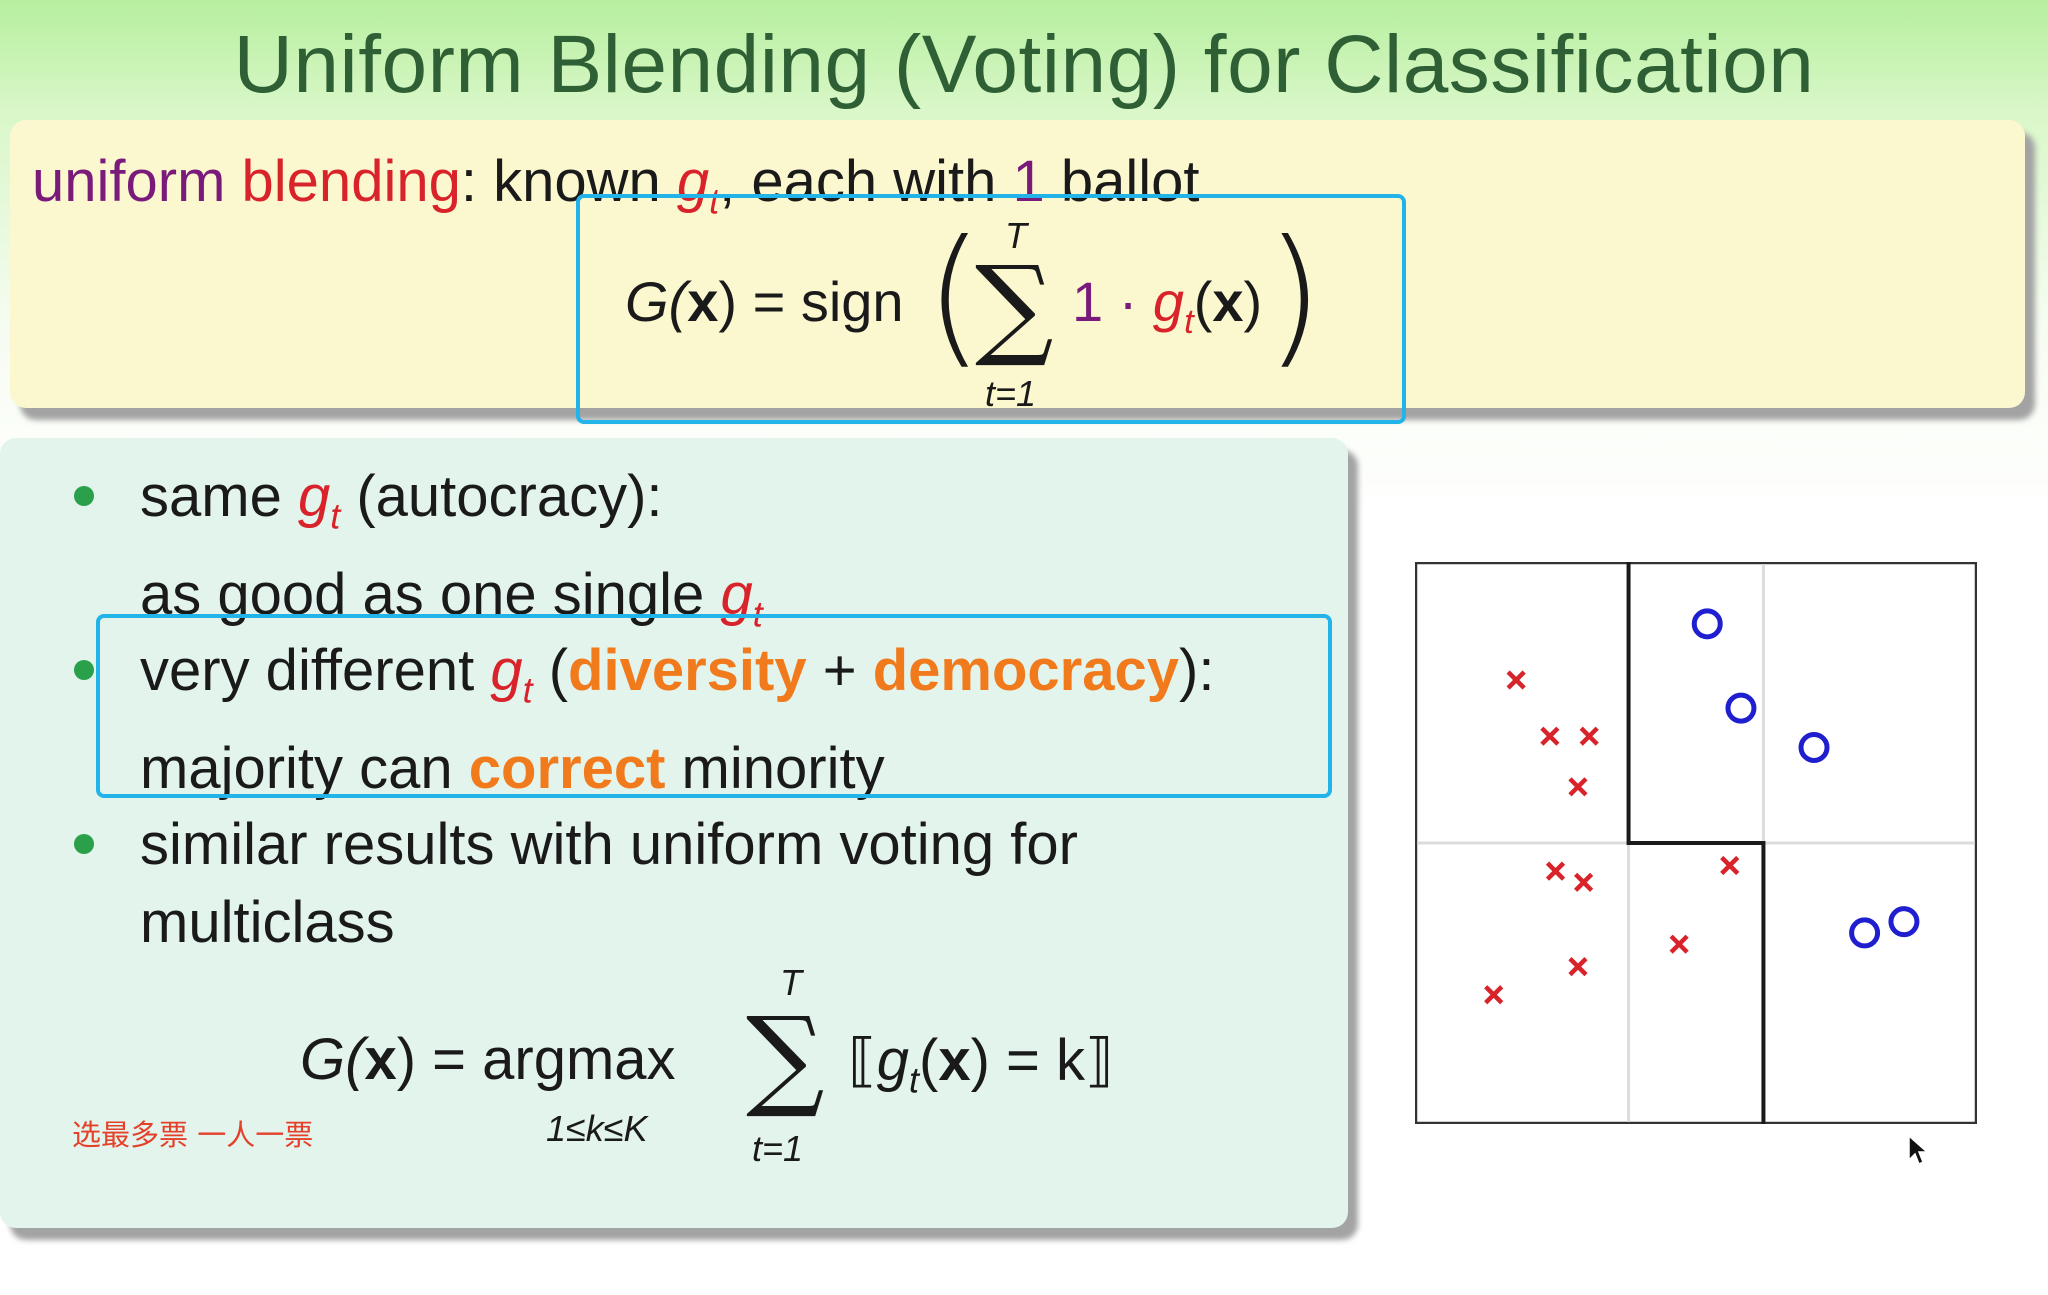 The width and height of the screenshot is (2048, 1295). What do you see at coordinates (714, 201) in the screenshot?
I see `intro-g-sub: t` at bounding box center [714, 201].